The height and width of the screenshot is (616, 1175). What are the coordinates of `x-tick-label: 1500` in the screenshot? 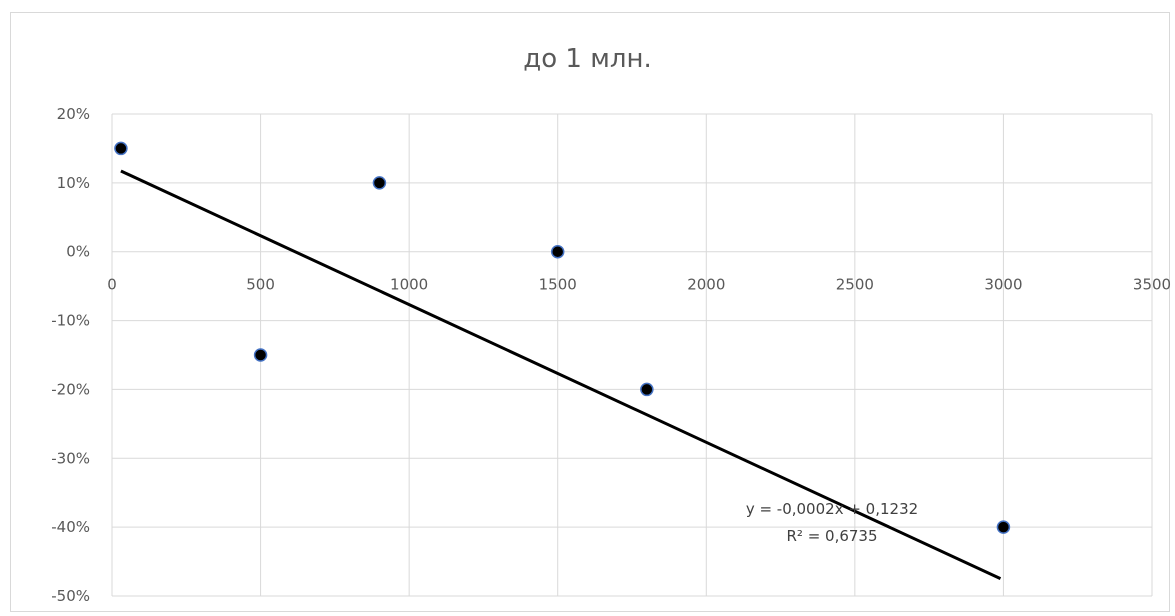 It's located at (558, 285).